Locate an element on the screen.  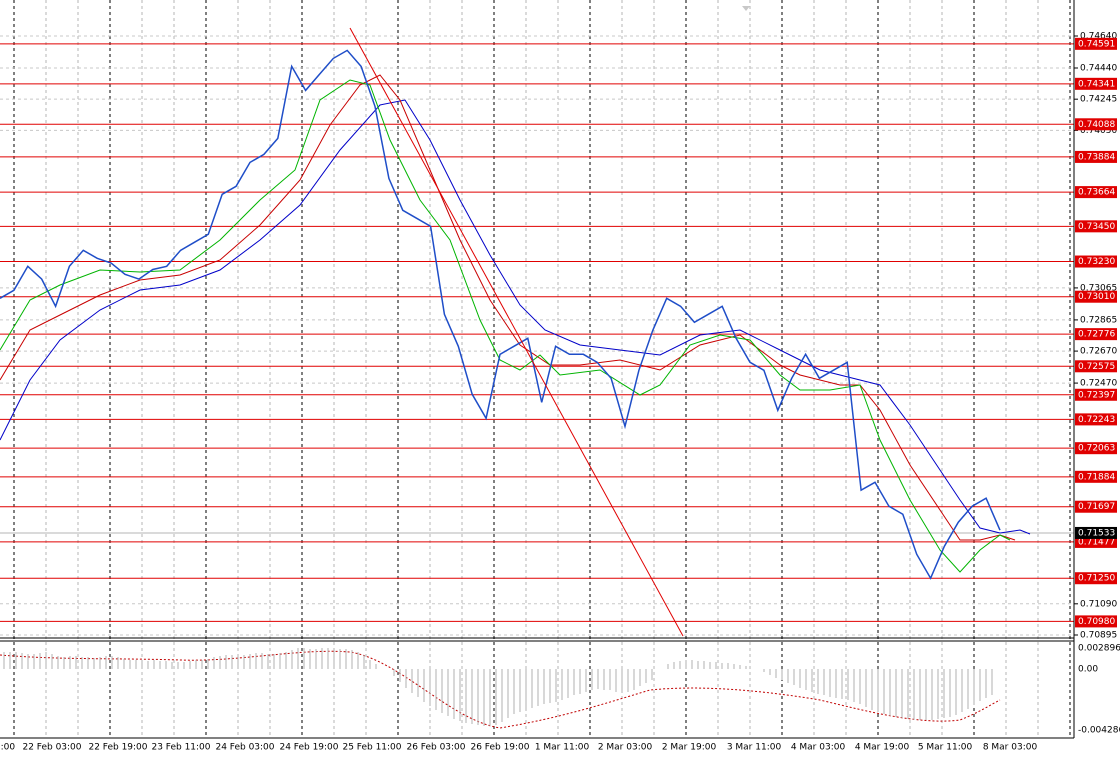
level-label: 0.71884 is located at coordinates (1096, 477).